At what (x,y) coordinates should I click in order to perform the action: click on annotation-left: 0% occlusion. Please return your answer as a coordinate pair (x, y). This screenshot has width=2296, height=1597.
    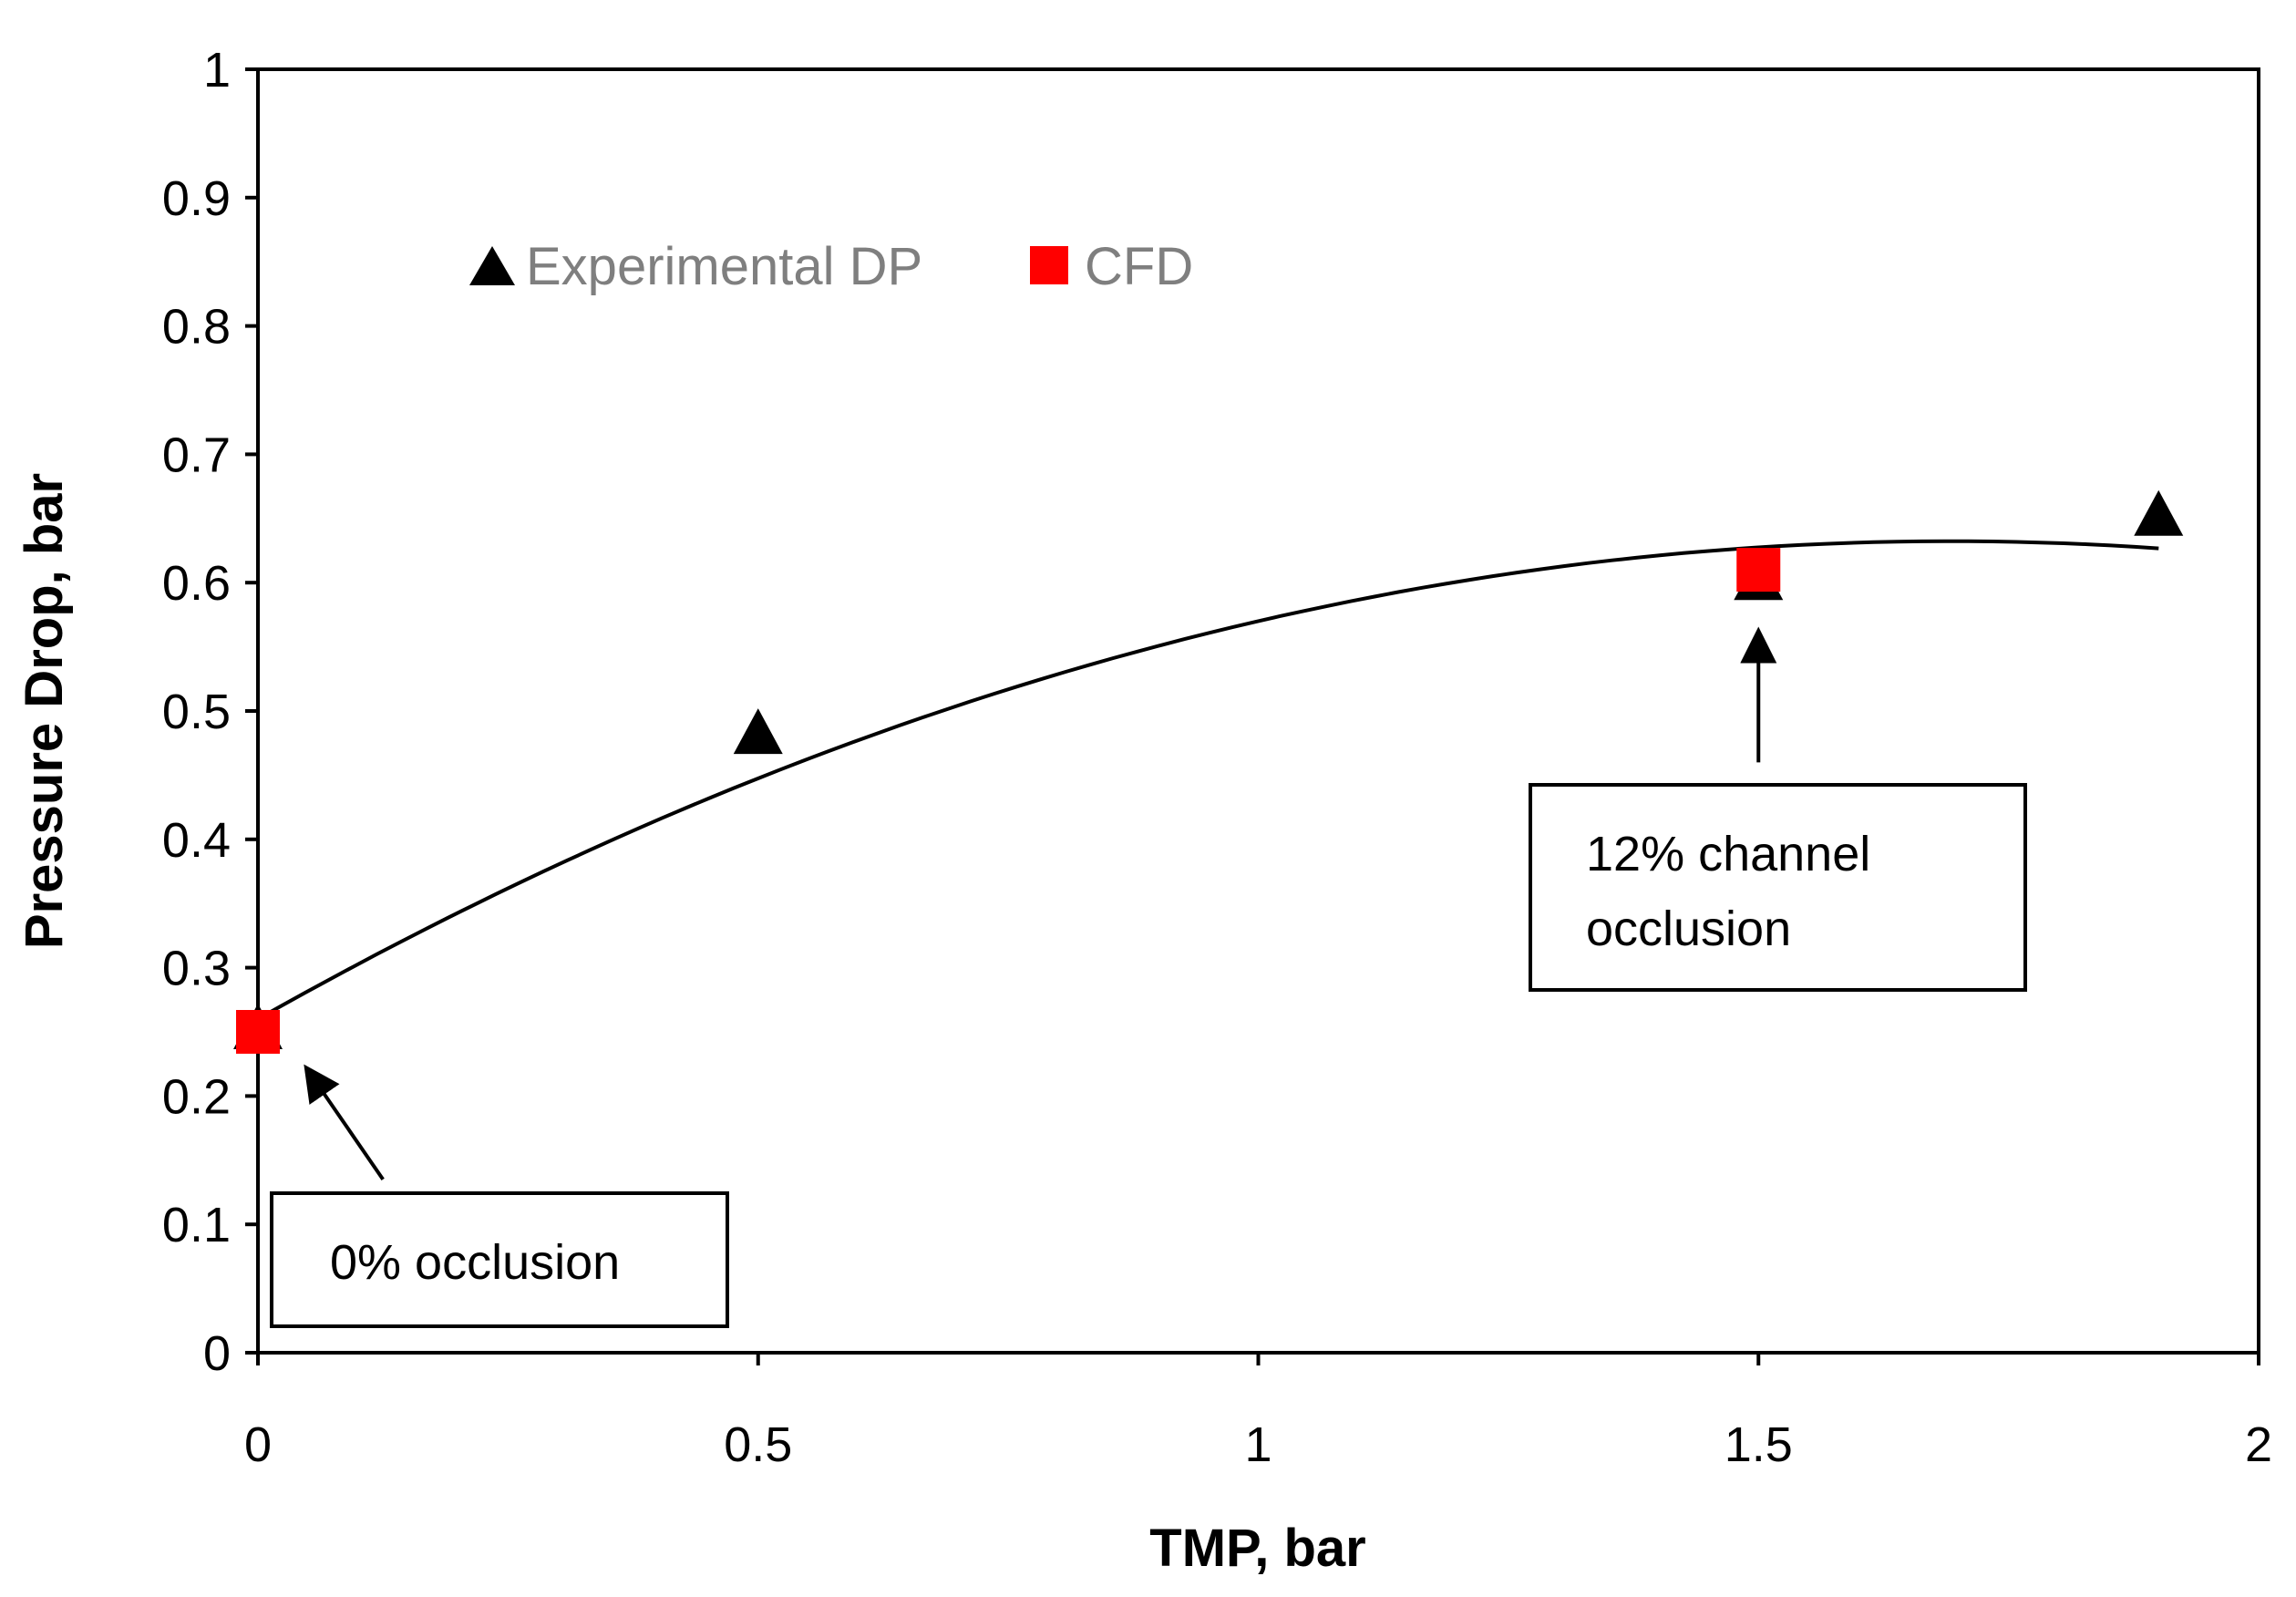
    Looking at the image, I should click on (500, 1196).